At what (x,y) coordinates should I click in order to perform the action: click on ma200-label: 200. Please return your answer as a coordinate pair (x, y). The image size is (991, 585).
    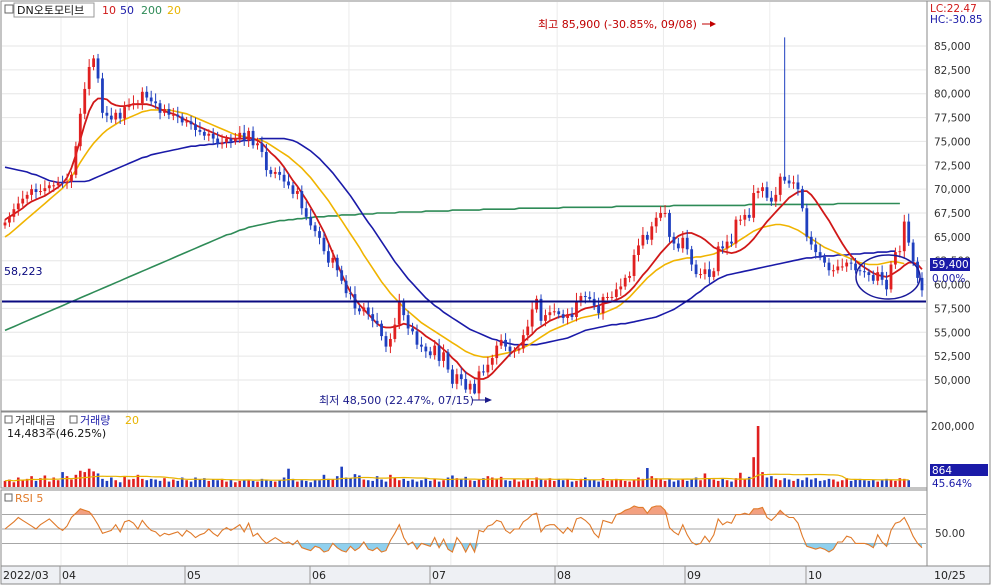
    Looking at the image, I should click on (151, 10).